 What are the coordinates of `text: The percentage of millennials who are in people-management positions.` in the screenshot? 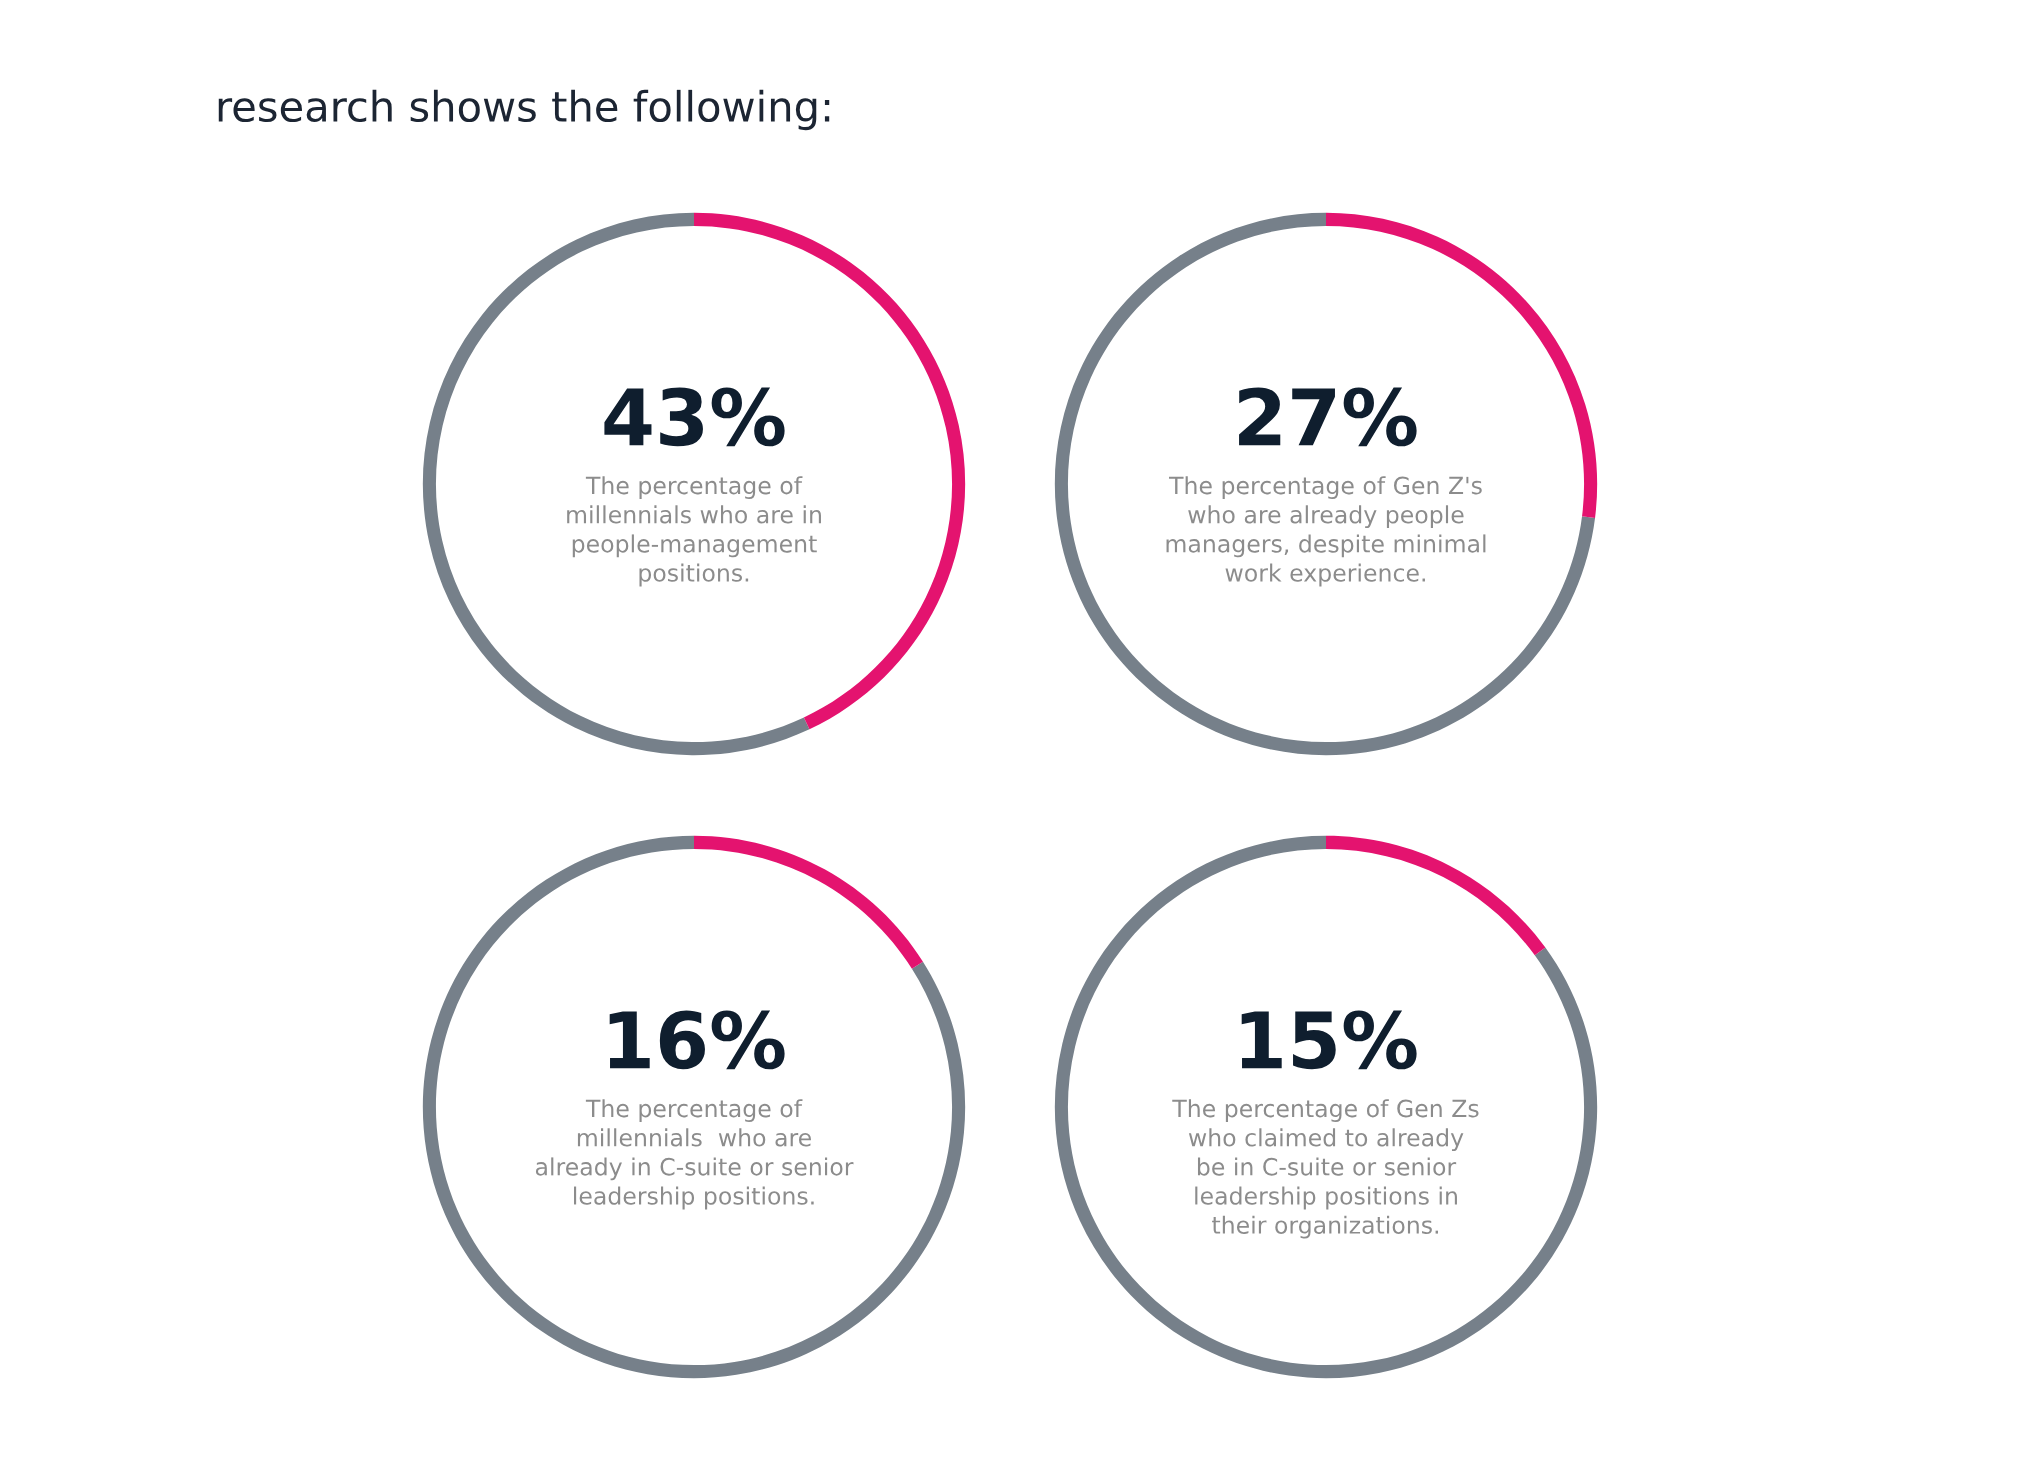 It's located at (694, 531).